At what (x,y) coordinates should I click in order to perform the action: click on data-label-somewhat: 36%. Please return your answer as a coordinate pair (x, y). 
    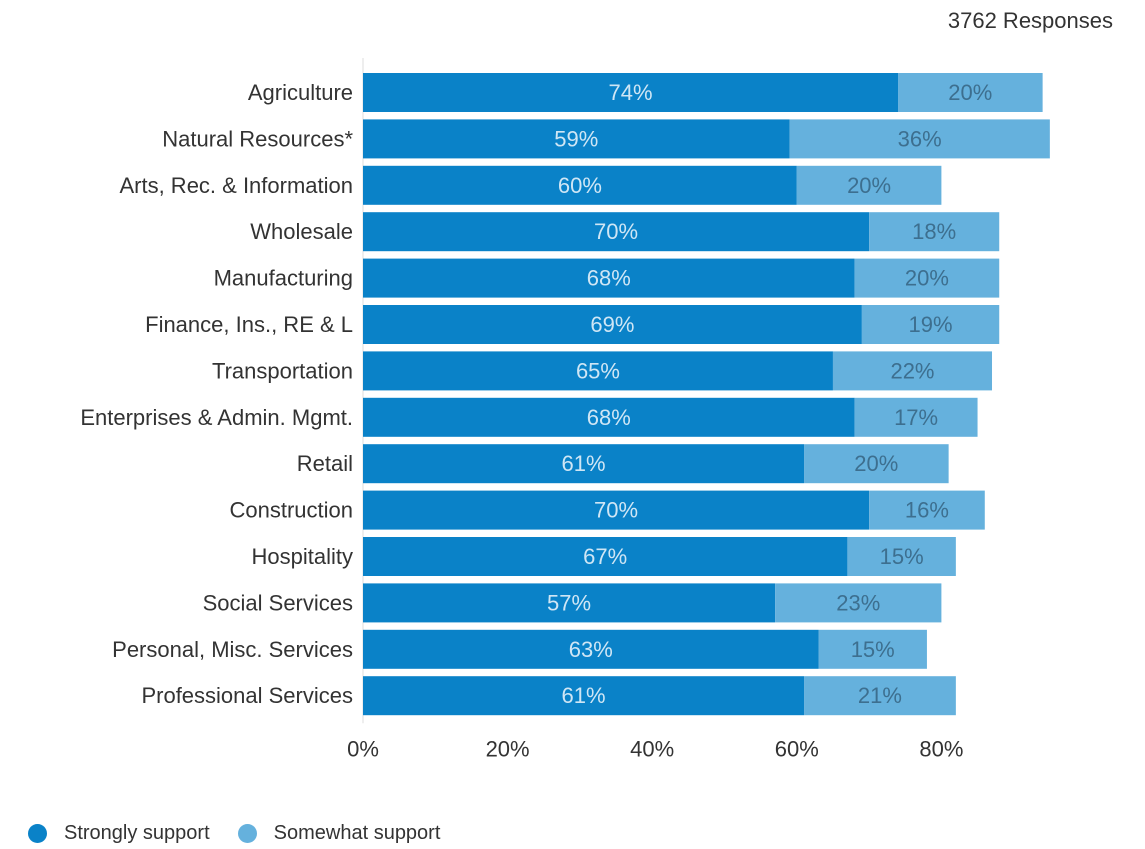
    Looking at the image, I should click on (920, 138).